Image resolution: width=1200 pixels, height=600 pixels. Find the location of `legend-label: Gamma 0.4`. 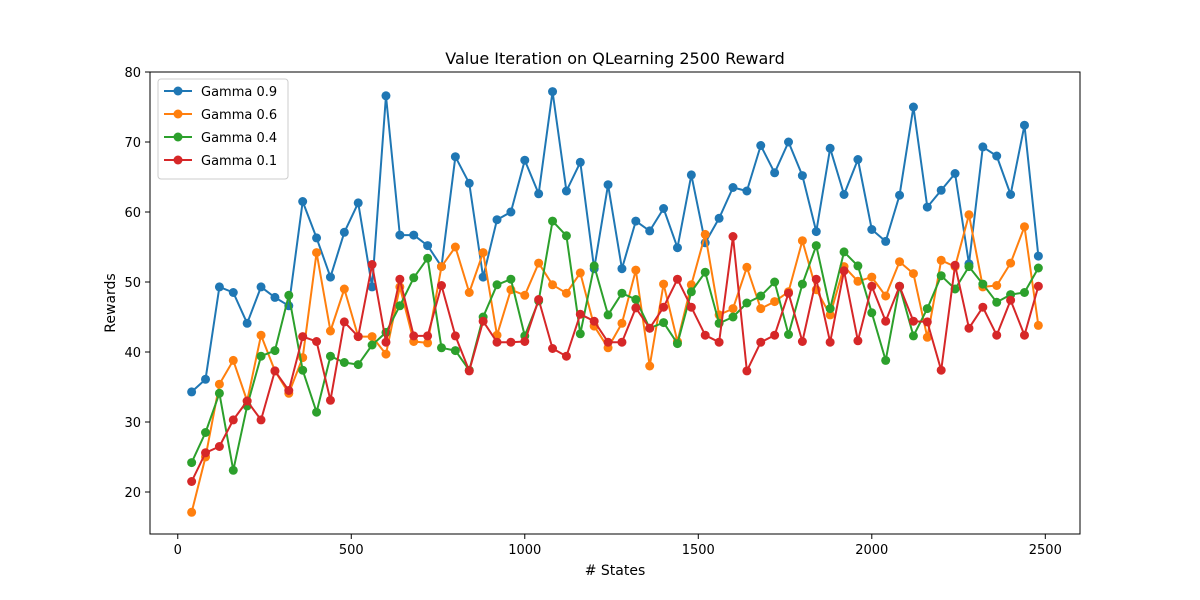

legend-label: Gamma 0.4 is located at coordinates (239, 138).